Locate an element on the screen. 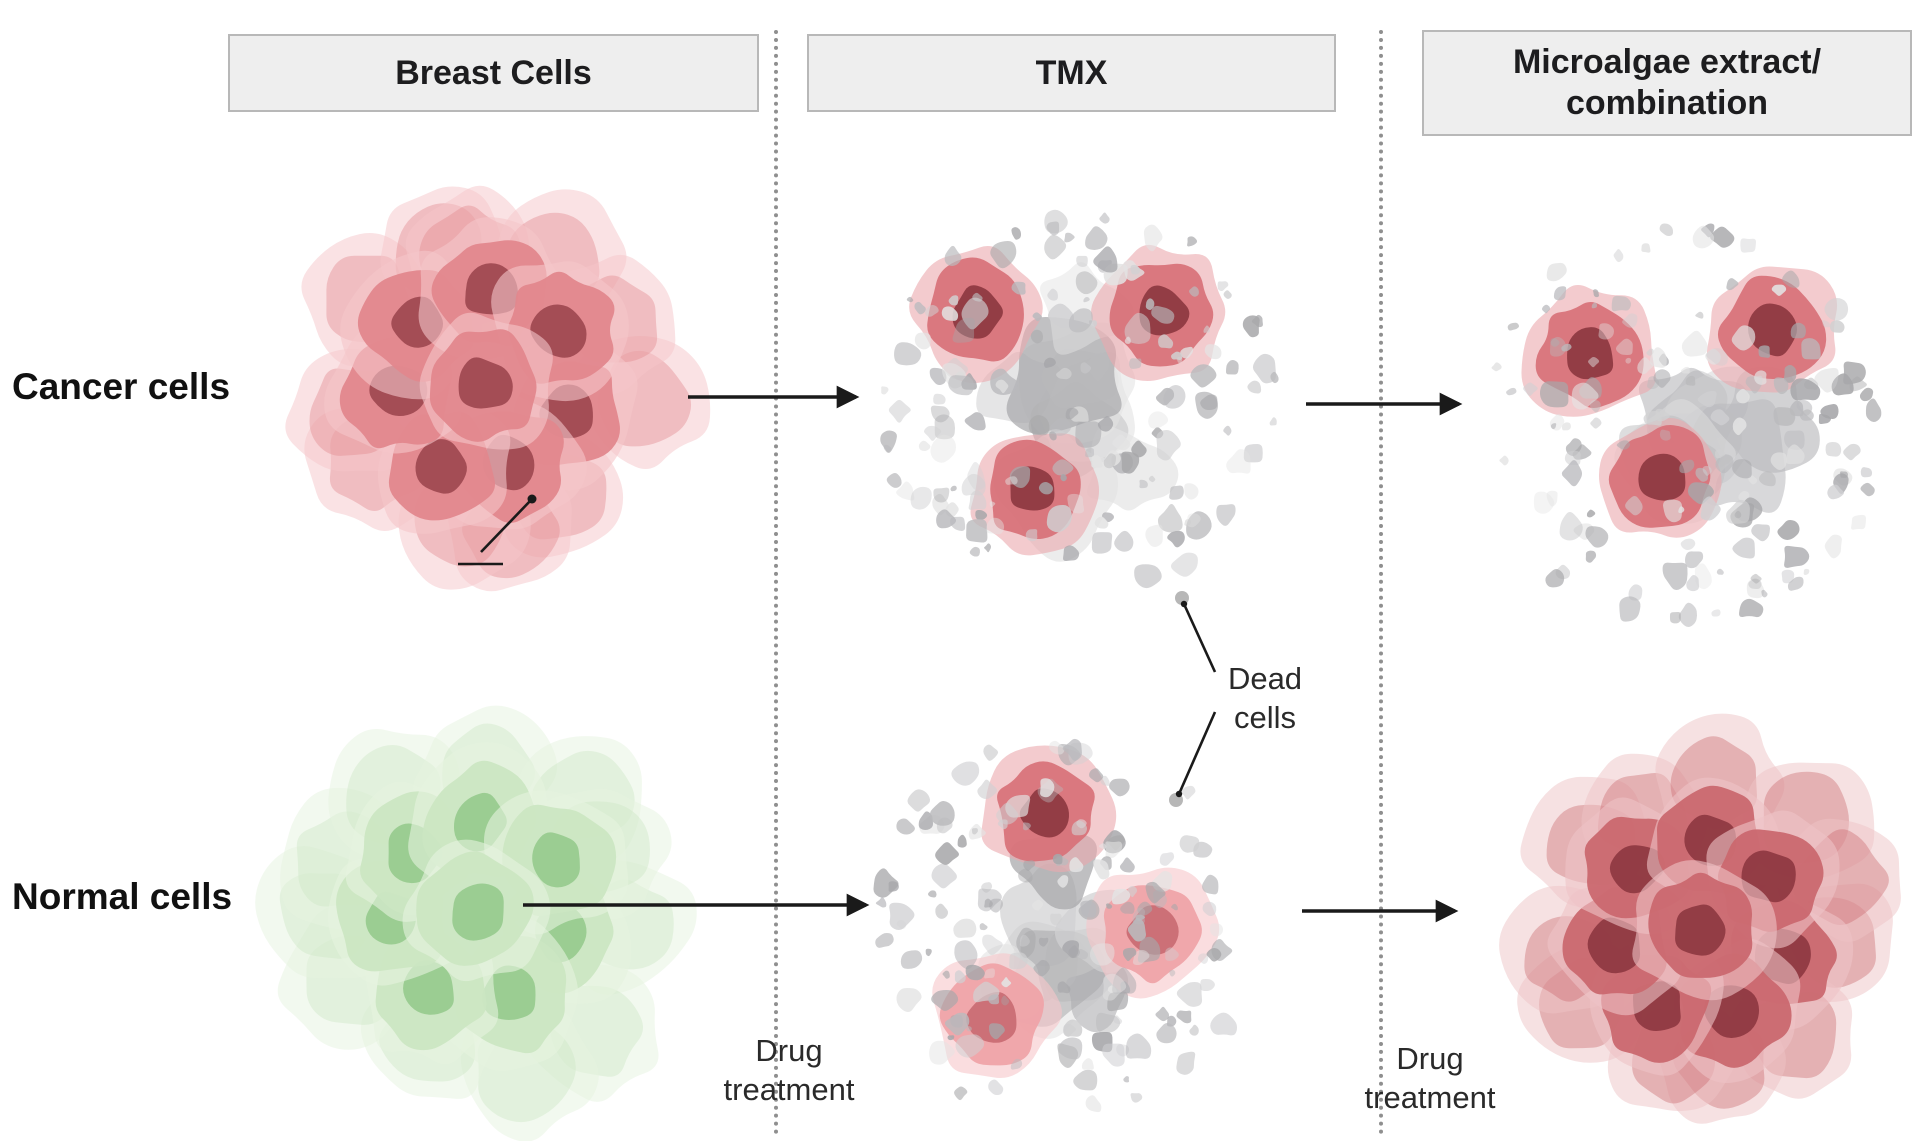  drug-treatment-label-right: Drug treatment is located at coordinates (1430, 1078).